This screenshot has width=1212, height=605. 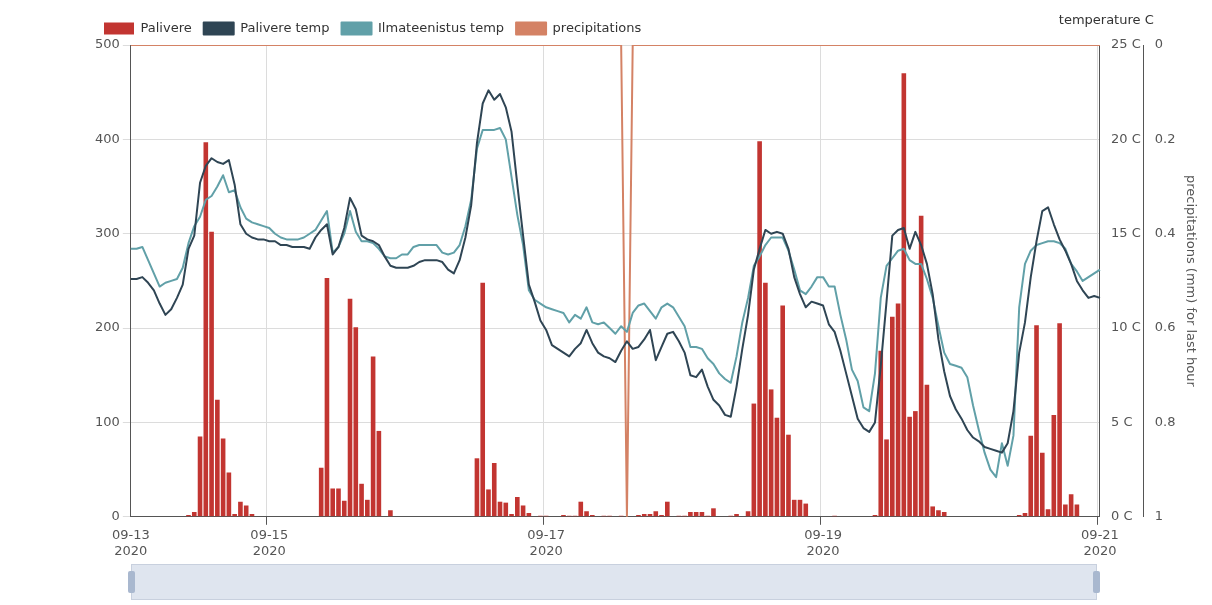 What do you see at coordinates (269, 542) in the screenshot?
I see `x-tick-label: 09-15 2020` at bounding box center [269, 542].